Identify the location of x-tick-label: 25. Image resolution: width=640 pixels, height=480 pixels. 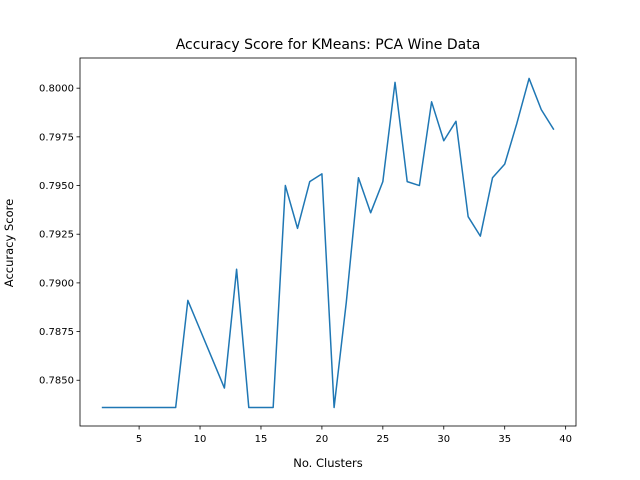
(382, 439).